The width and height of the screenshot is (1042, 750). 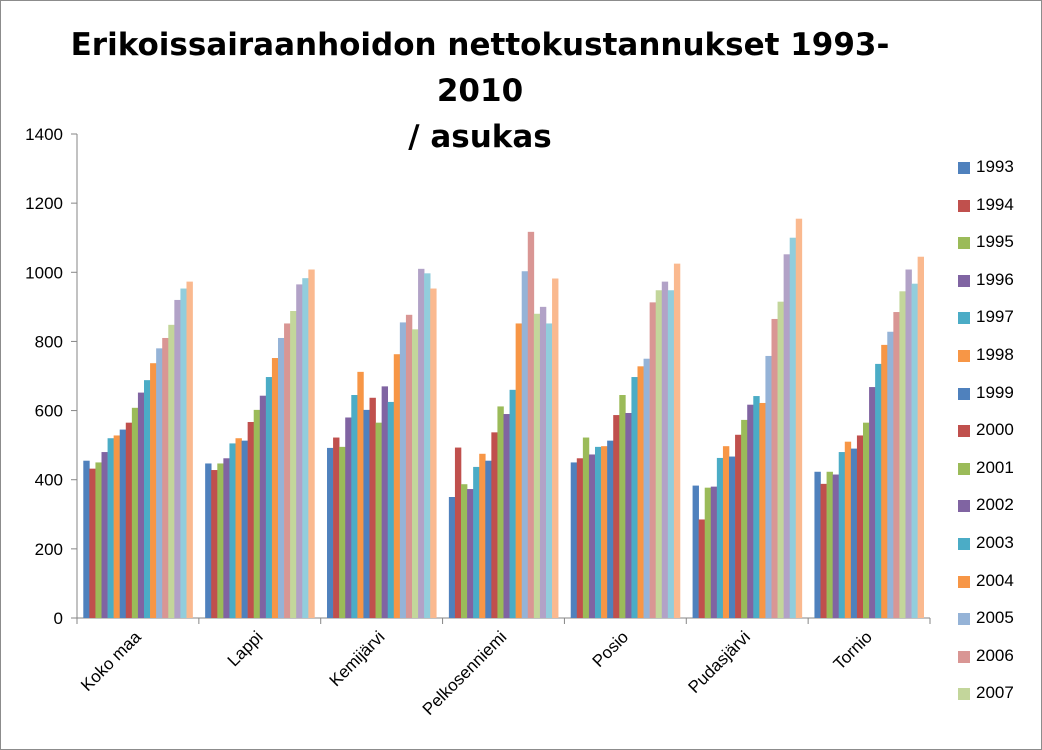 I want to click on y-axis: 0 200 400 600 800 1000 1200 1400, so click(x=51, y=376).